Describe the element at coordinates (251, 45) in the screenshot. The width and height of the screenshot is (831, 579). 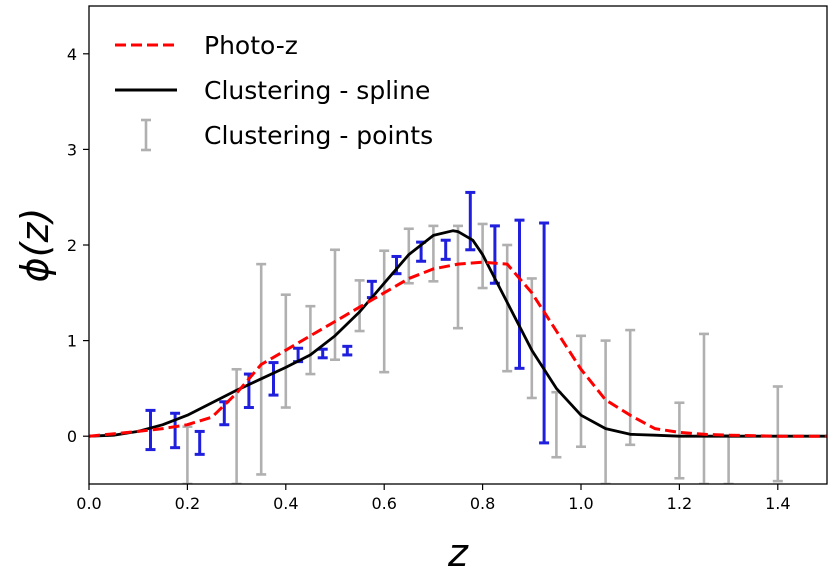
I see `legend-label: Photo-z` at that location.